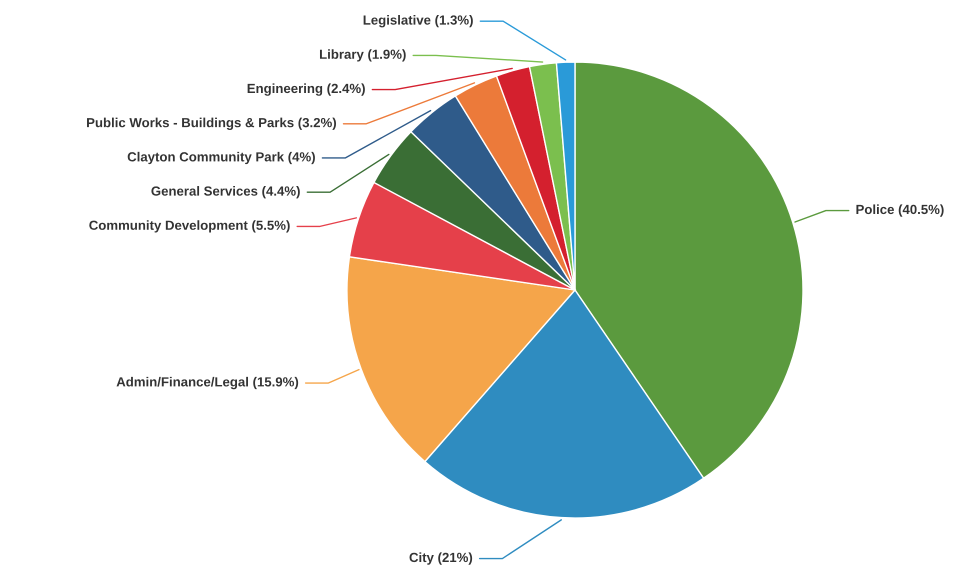  Describe the element at coordinates (207, 383) in the screenshot. I see `slice-label: Admin/Finance/Legal (15.9%)` at that location.